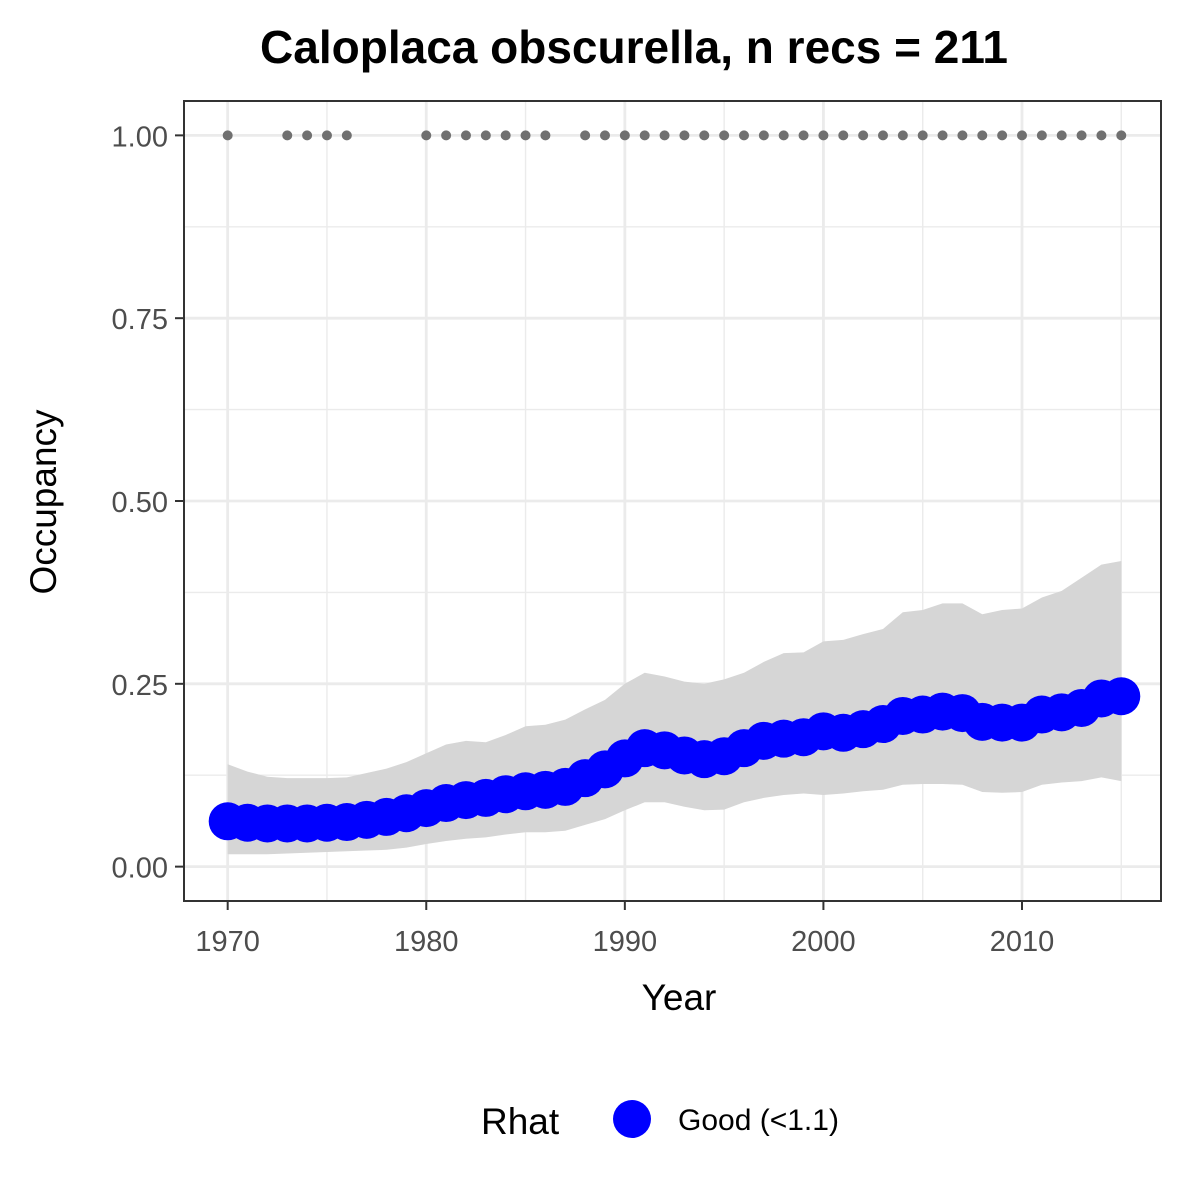  Describe the element at coordinates (140, 503) in the screenshot. I see `y-tick-label: 0.50` at that location.